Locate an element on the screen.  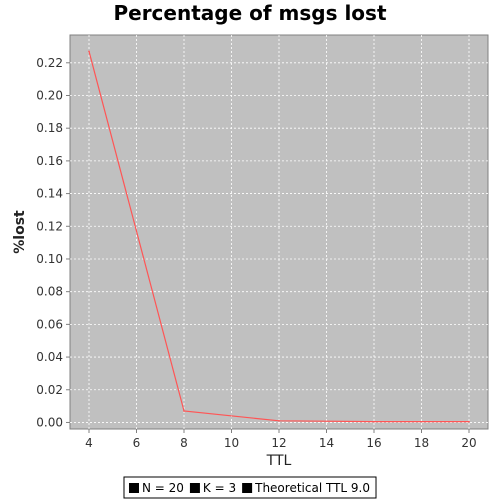
y-tick-label: 0.16 is located at coordinates (49, 161).